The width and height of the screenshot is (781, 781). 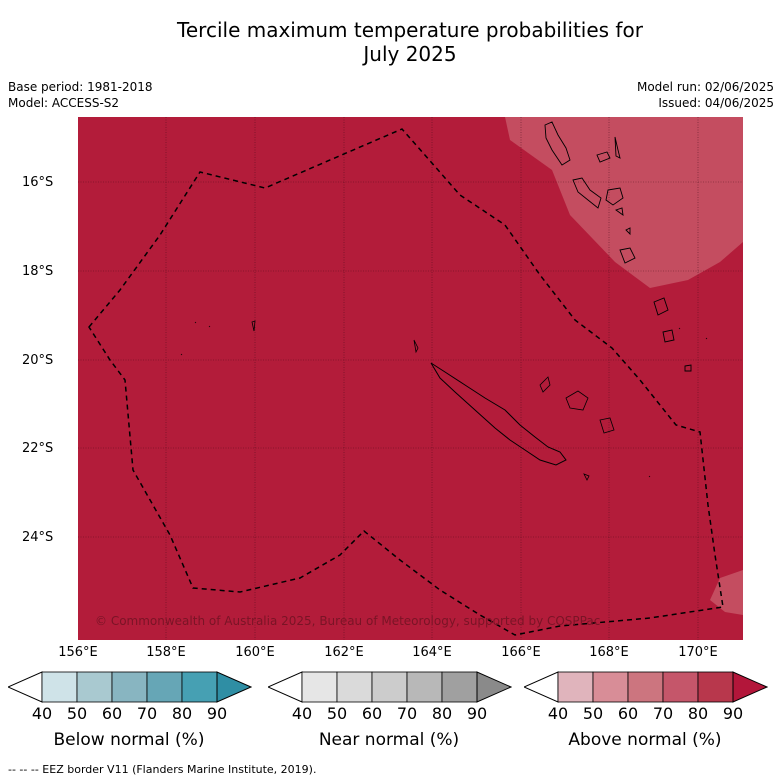 What do you see at coordinates (389, 740) in the screenshot?
I see `legend-near-title: Near normal (%)` at bounding box center [389, 740].